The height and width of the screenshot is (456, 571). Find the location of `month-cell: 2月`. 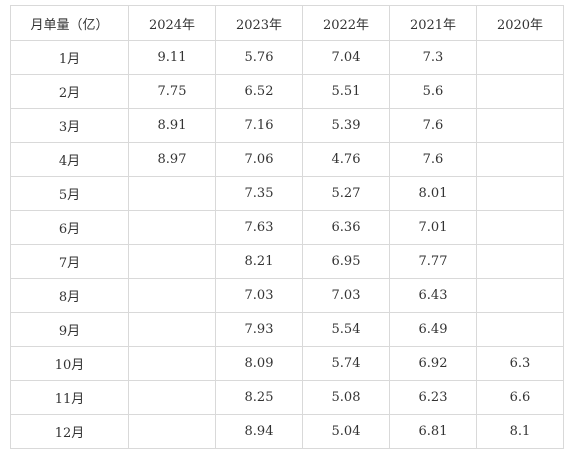

month-cell: 2月 is located at coordinates (69, 91).